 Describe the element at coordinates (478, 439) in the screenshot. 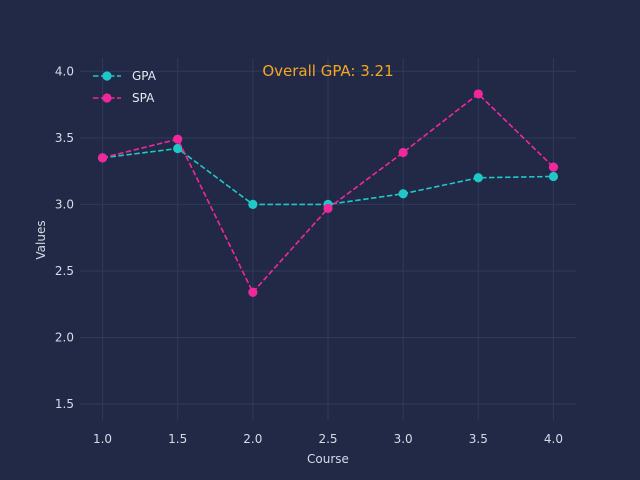

I see `x-tick-label: 3.5` at that location.